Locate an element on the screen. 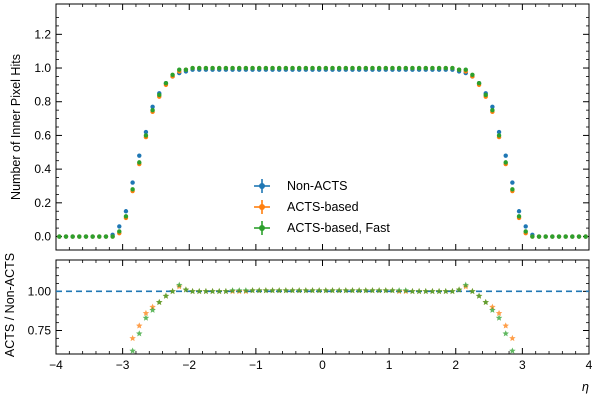  x-tick-label: −2 is located at coordinates (189, 365).